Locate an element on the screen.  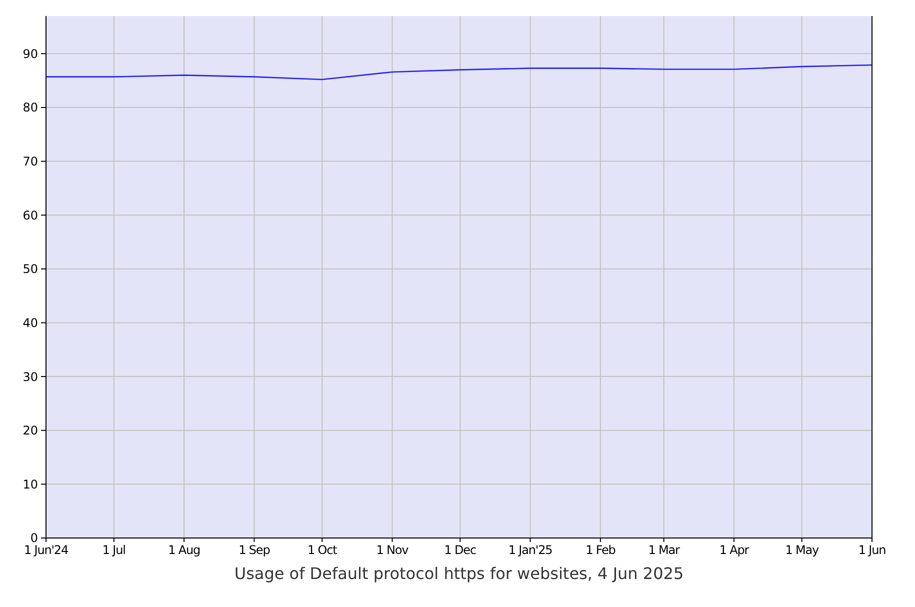
x-tick-label: 1 Apr is located at coordinates (734, 550).